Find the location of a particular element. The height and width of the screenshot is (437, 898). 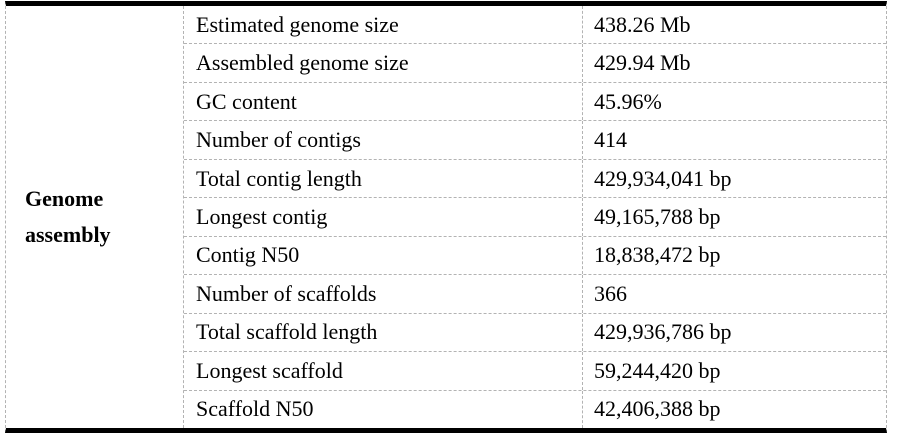

table-row: Assembled genome size 429.94 Mb is located at coordinates (535, 63).